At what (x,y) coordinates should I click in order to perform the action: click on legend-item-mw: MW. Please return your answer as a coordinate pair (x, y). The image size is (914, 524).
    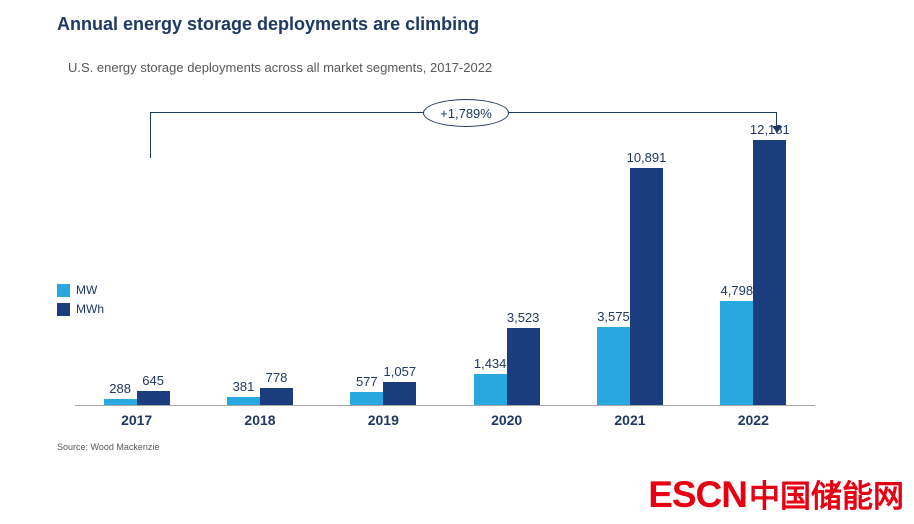
    Looking at the image, I should click on (80, 290).